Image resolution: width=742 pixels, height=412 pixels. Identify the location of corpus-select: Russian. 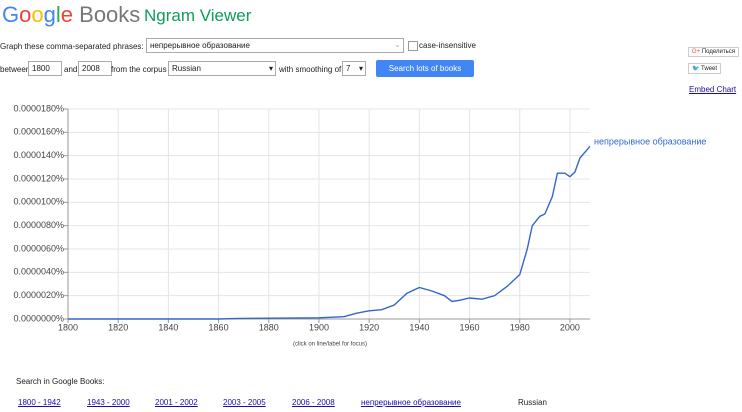
(222, 68).